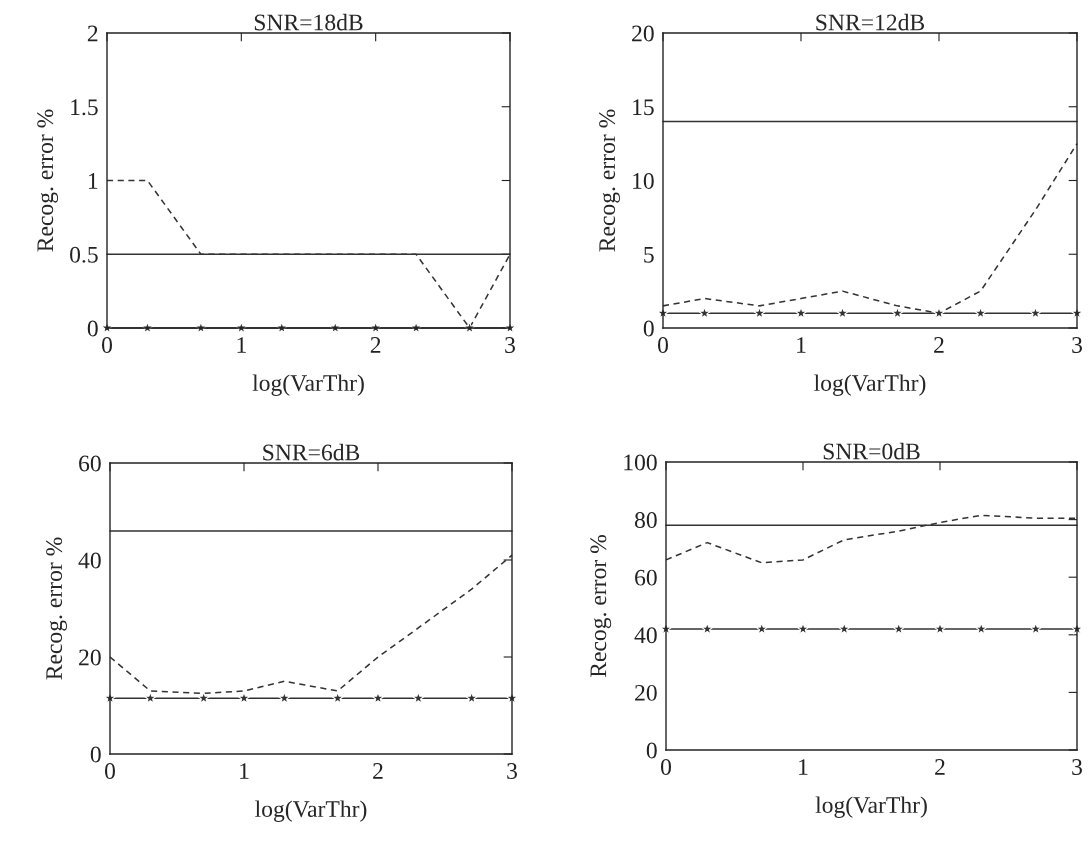  I want to click on line-series, so click(871, 539).